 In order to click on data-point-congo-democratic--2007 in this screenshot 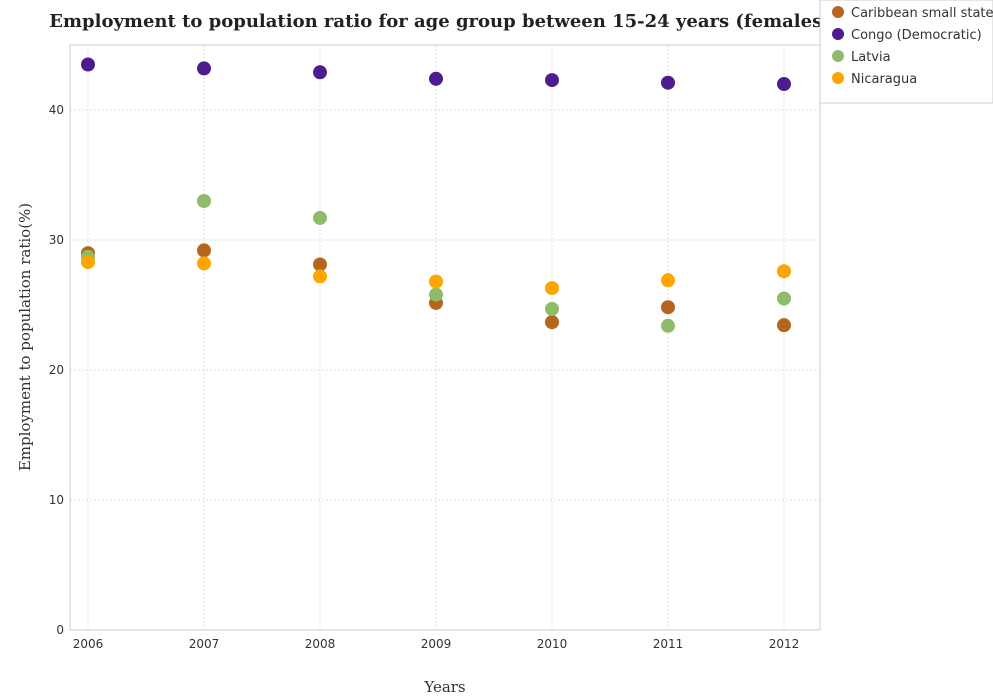, I will do `click(204, 68)`.